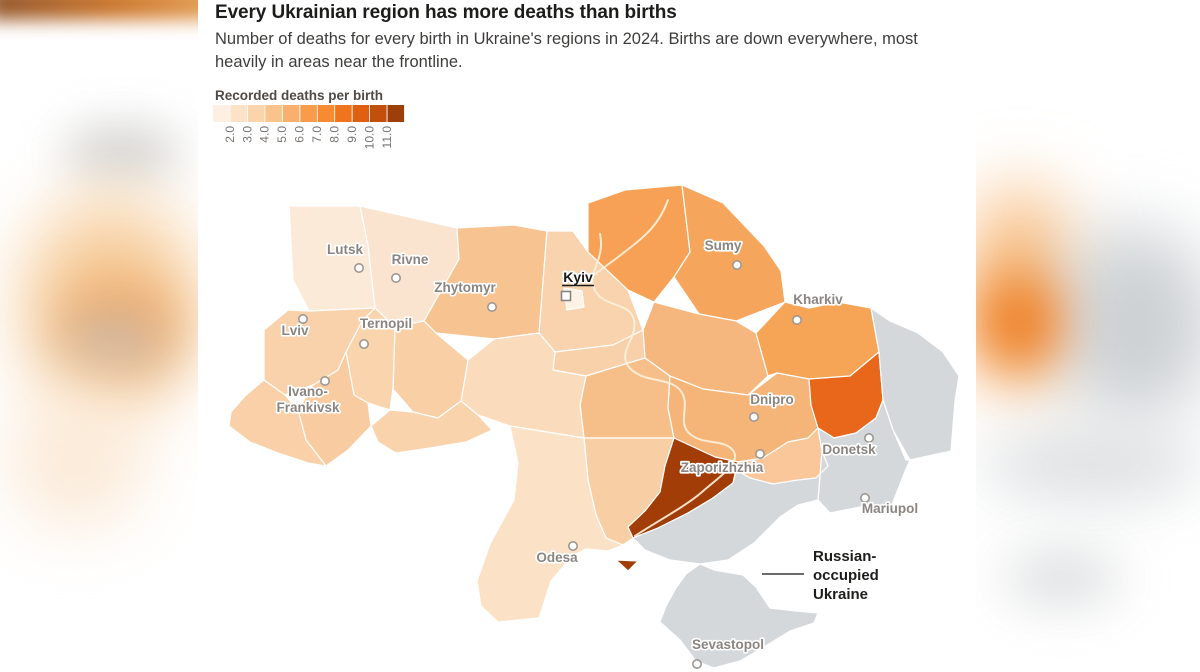  What do you see at coordinates (491, 307) in the screenshot?
I see `city-marker-zhytomyr` at bounding box center [491, 307].